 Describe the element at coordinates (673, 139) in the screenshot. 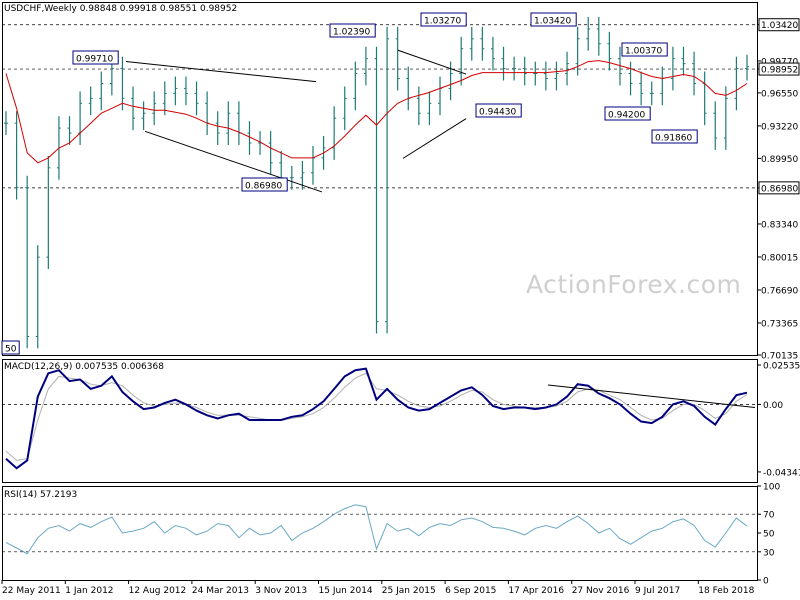

I see `level-label: 0.91860` at that location.